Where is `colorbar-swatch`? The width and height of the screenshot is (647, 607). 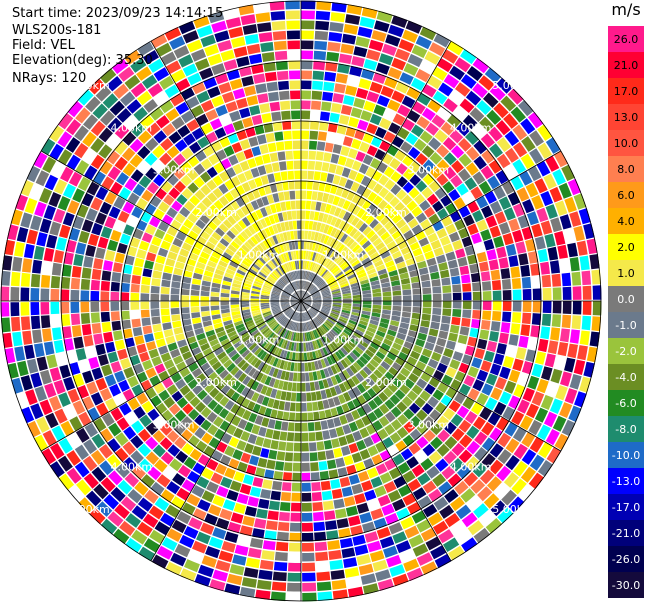 colorbar-swatch is located at coordinates (626, 325).